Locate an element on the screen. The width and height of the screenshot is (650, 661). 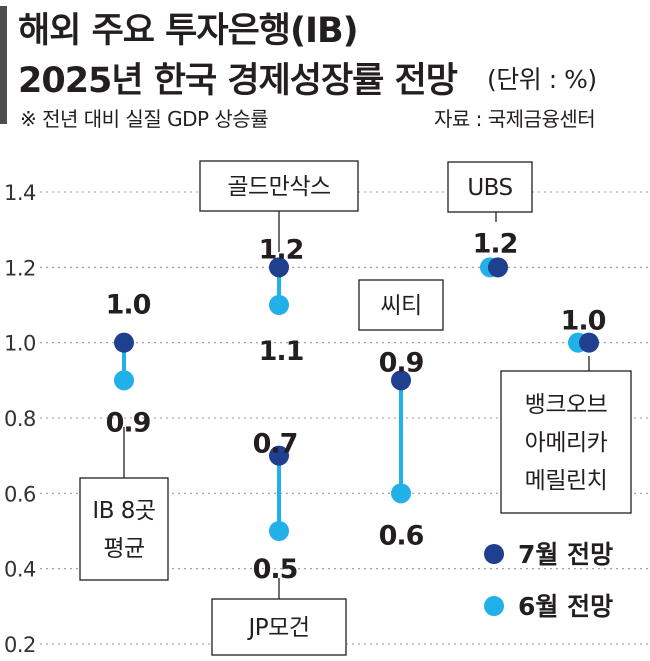
citi-july-point is located at coordinates (401, 380).